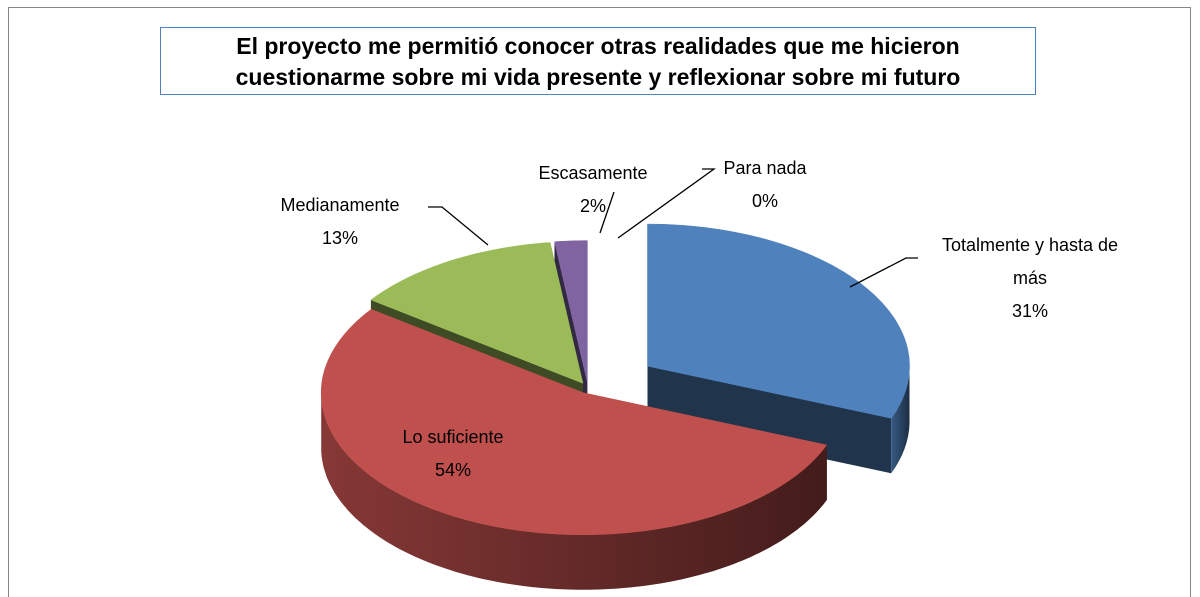 The width and height of the screenshot is (1200, 597). Describe the element at coordinates (1030, 311) in the screenshot. I see `value-label: 31%` at that location.